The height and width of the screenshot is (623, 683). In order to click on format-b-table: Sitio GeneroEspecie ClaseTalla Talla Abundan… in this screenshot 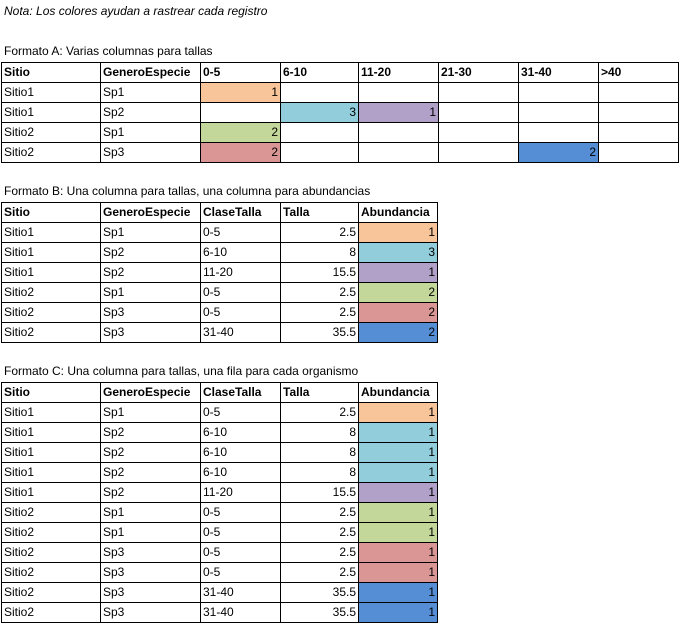, I will do `click(219, 272)`.